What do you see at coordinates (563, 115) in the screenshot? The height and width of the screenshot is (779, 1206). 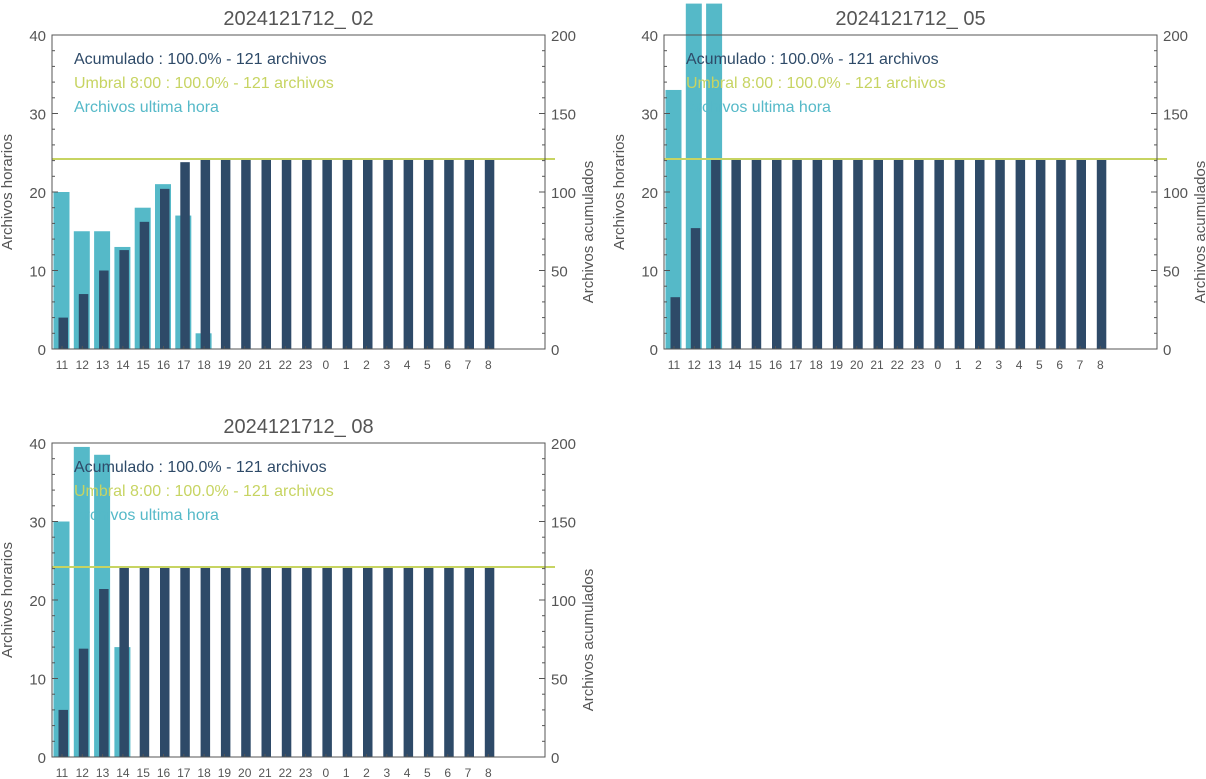 I see `right-tick-label: 150` at bounding box center [563, 115].